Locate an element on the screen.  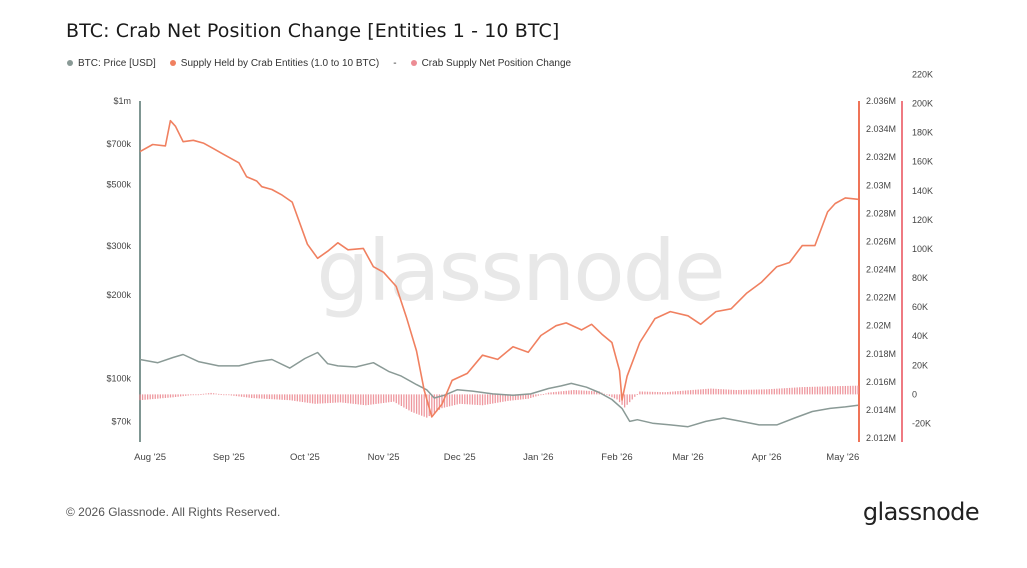
y-tick-price: $300k is located at coordinates (118, 246).